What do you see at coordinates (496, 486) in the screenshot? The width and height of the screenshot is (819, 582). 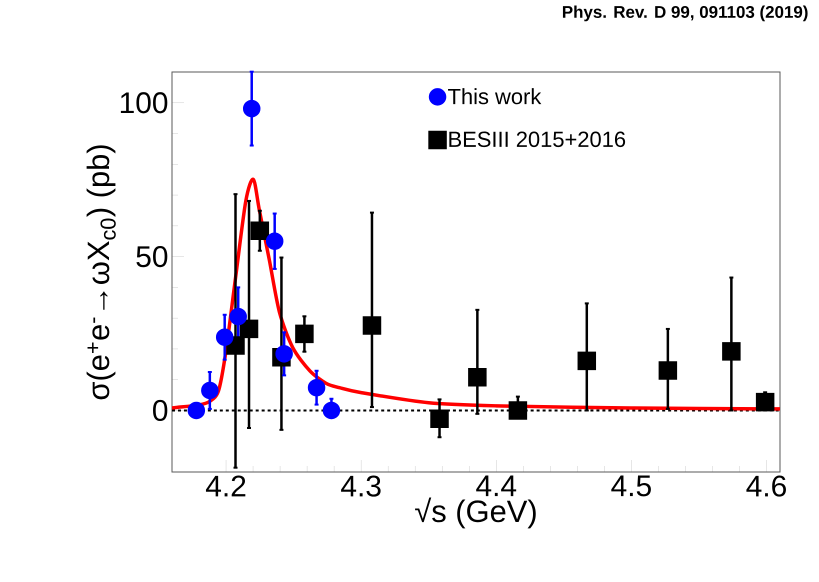 I see `x-tick-label: 4.4` at bounding box center [496, 486].